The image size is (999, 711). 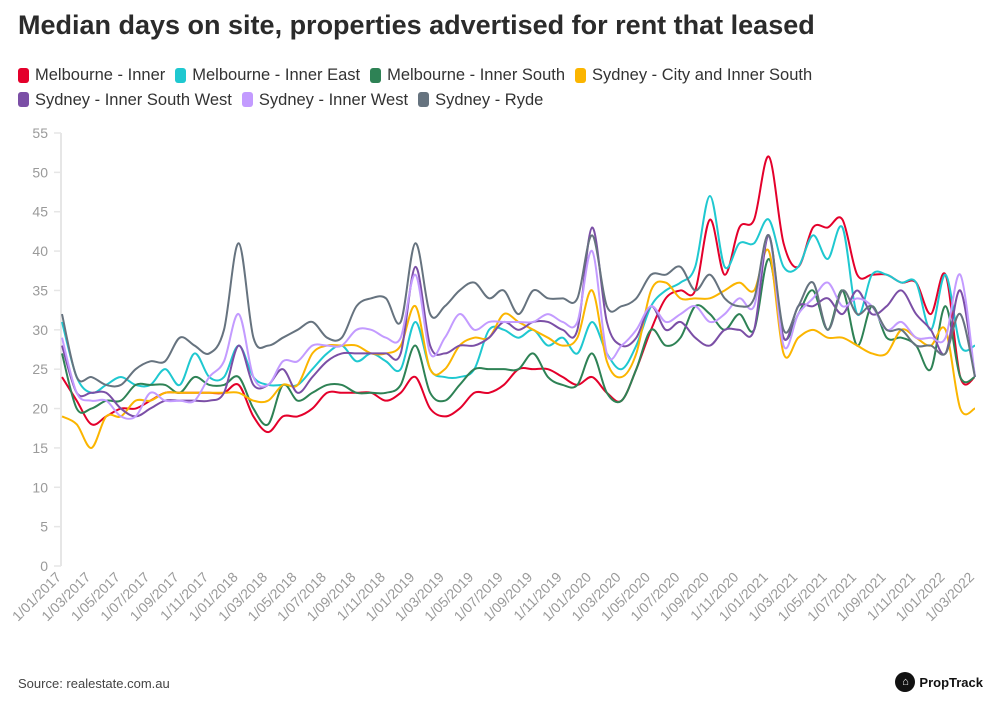 I want to click on y-tick-label: 0, so click(x=44, y=566).